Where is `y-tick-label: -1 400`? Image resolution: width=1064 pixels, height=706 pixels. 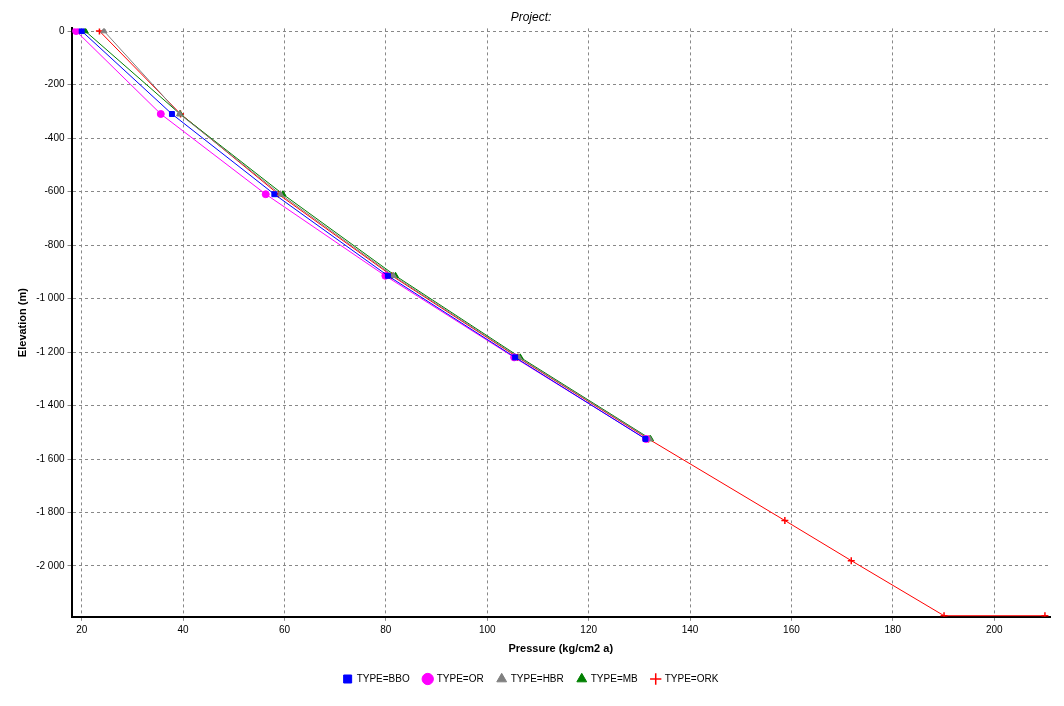
y-tick-label: -1 400 is located at coordinates (50, 405).